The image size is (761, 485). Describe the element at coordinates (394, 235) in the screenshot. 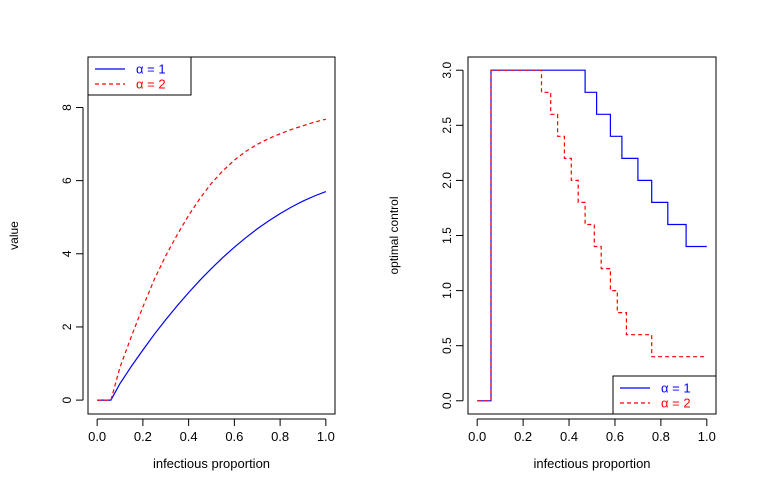

I see `y-axis-title: optimal control` at that location.